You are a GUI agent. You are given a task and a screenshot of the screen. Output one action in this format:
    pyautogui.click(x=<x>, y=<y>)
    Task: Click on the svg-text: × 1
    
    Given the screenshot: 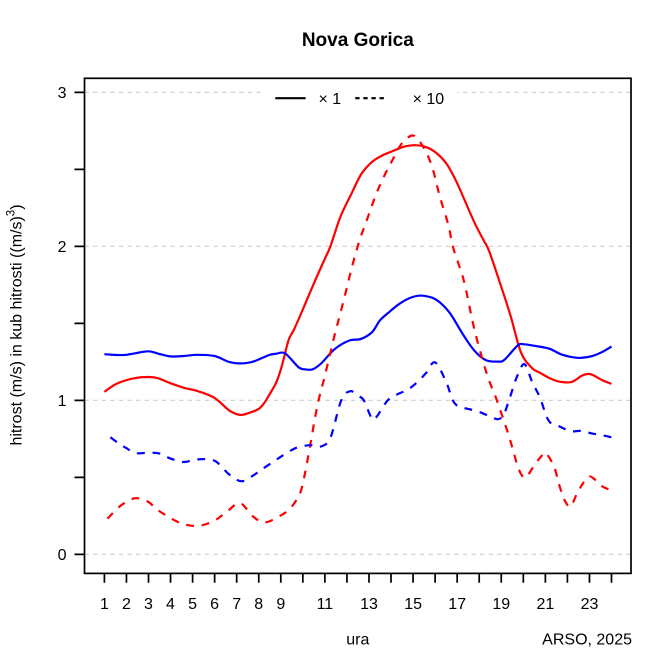 What is the action you would take?
    pyautogui.click(x=330, y=99)
    